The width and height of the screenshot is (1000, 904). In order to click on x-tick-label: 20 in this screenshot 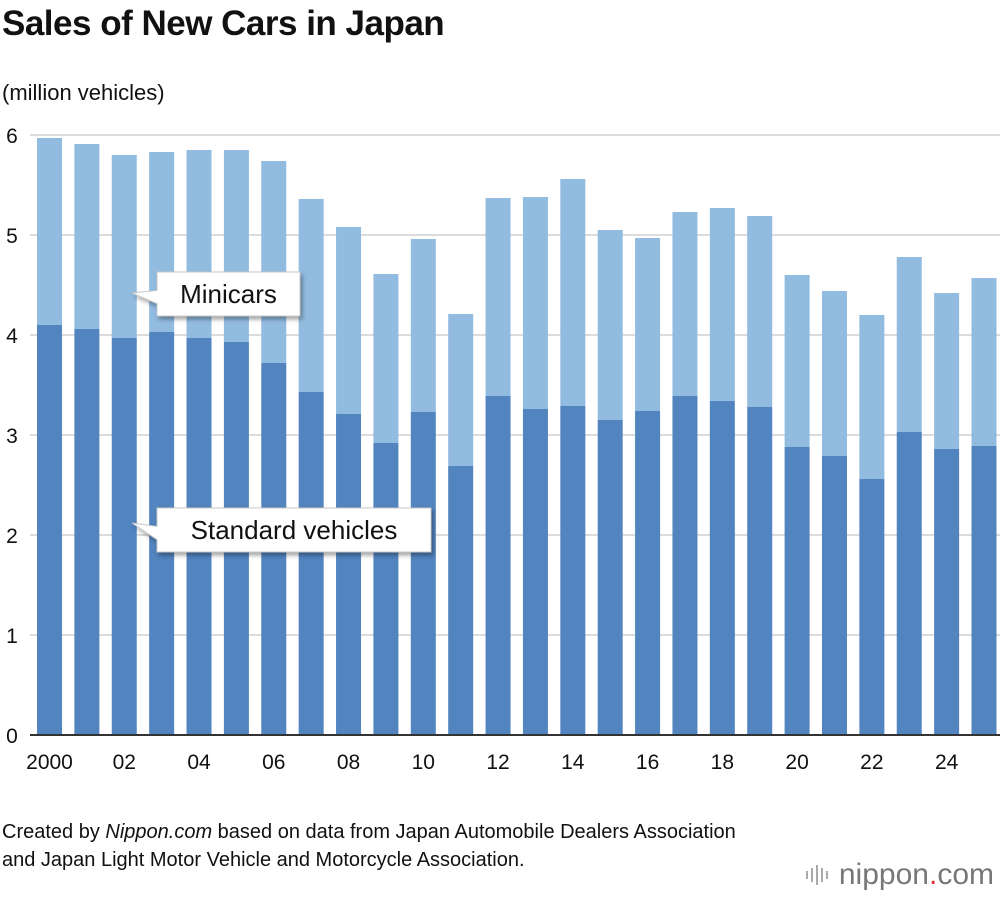, I will do `click(796, 762)`.